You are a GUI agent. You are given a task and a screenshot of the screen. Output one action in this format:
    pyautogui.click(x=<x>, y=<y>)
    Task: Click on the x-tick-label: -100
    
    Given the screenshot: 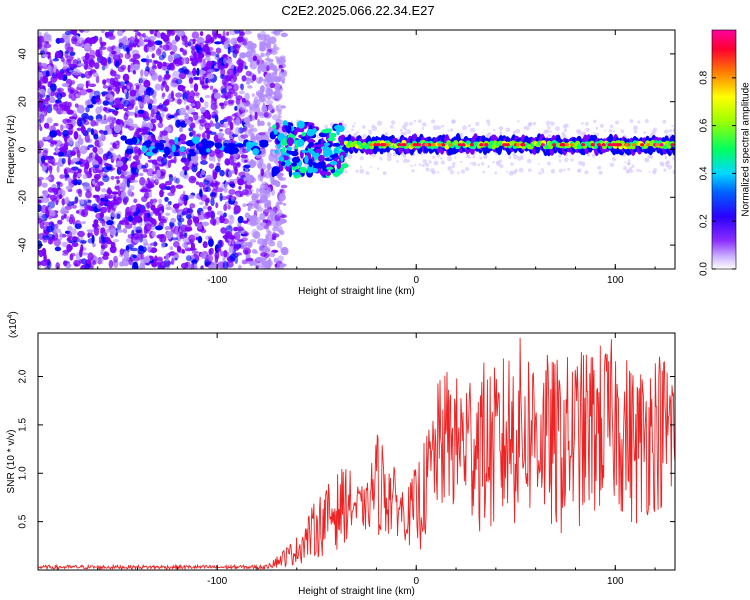 What is the action you would take?
    pyautogui.click(x=217, y=581)
    